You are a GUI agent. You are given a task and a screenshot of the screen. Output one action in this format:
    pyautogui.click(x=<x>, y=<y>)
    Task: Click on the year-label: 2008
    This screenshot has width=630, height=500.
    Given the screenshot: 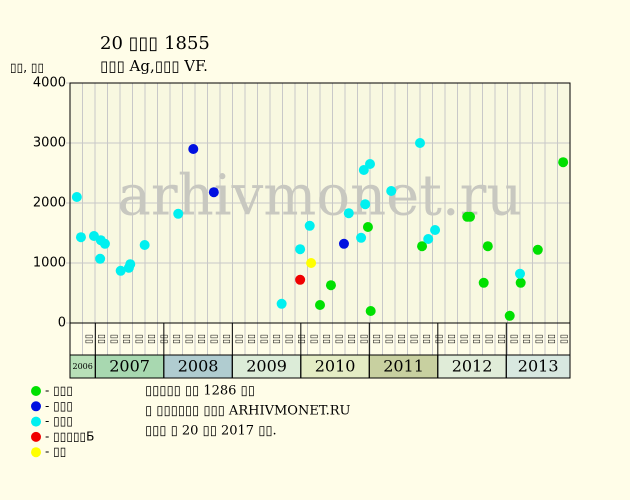 What is the action you would take?
    pyautogui.click(x=198, y=366)
    